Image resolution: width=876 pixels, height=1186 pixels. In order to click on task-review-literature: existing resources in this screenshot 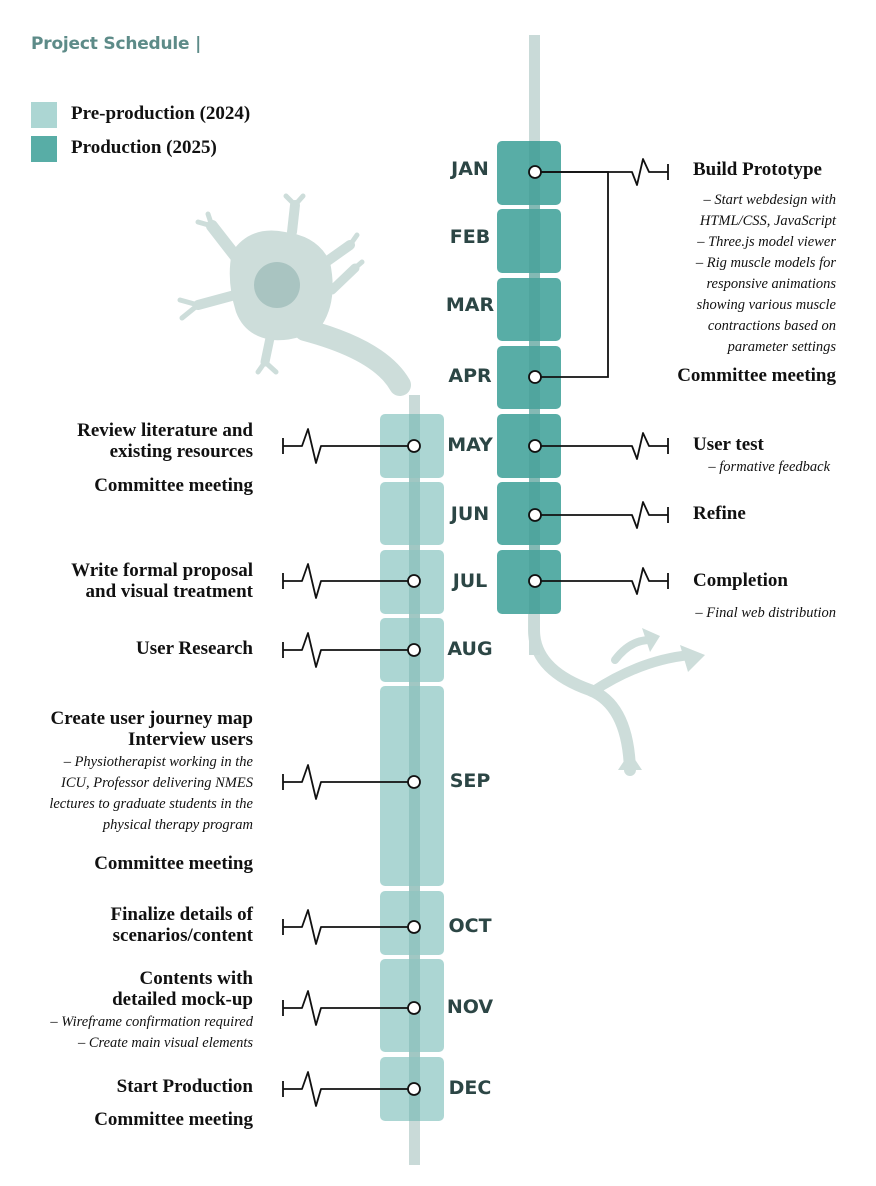, I will do `click(181, 451)`.